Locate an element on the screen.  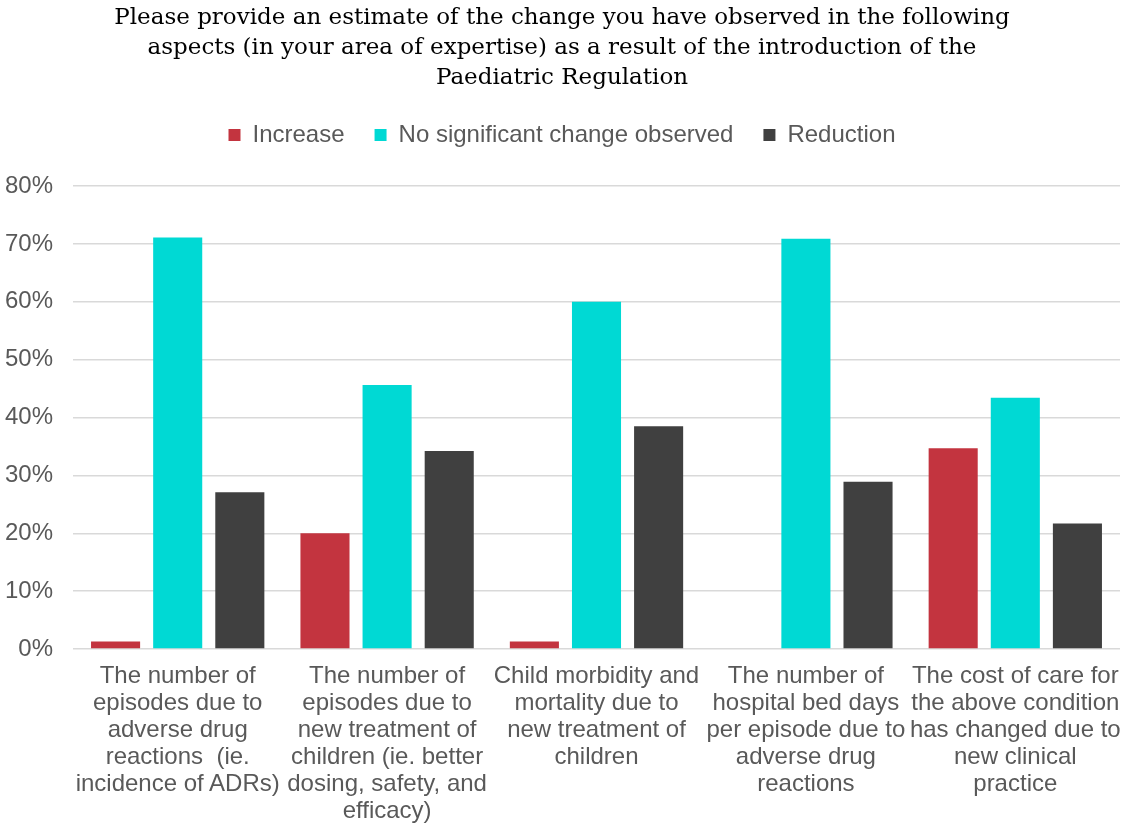
legend-label: No significant change observed is located at coordinates (566, 133).